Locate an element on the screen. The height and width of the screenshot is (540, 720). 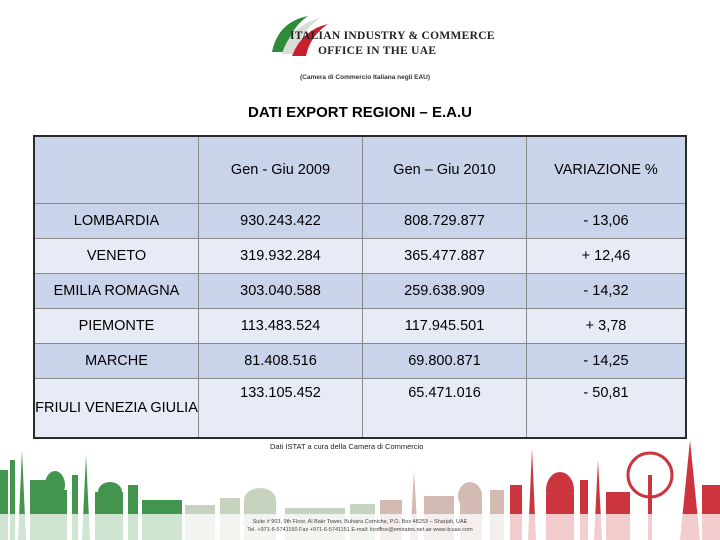
region-cell: MARCHE is located at coordinates (116, 361).